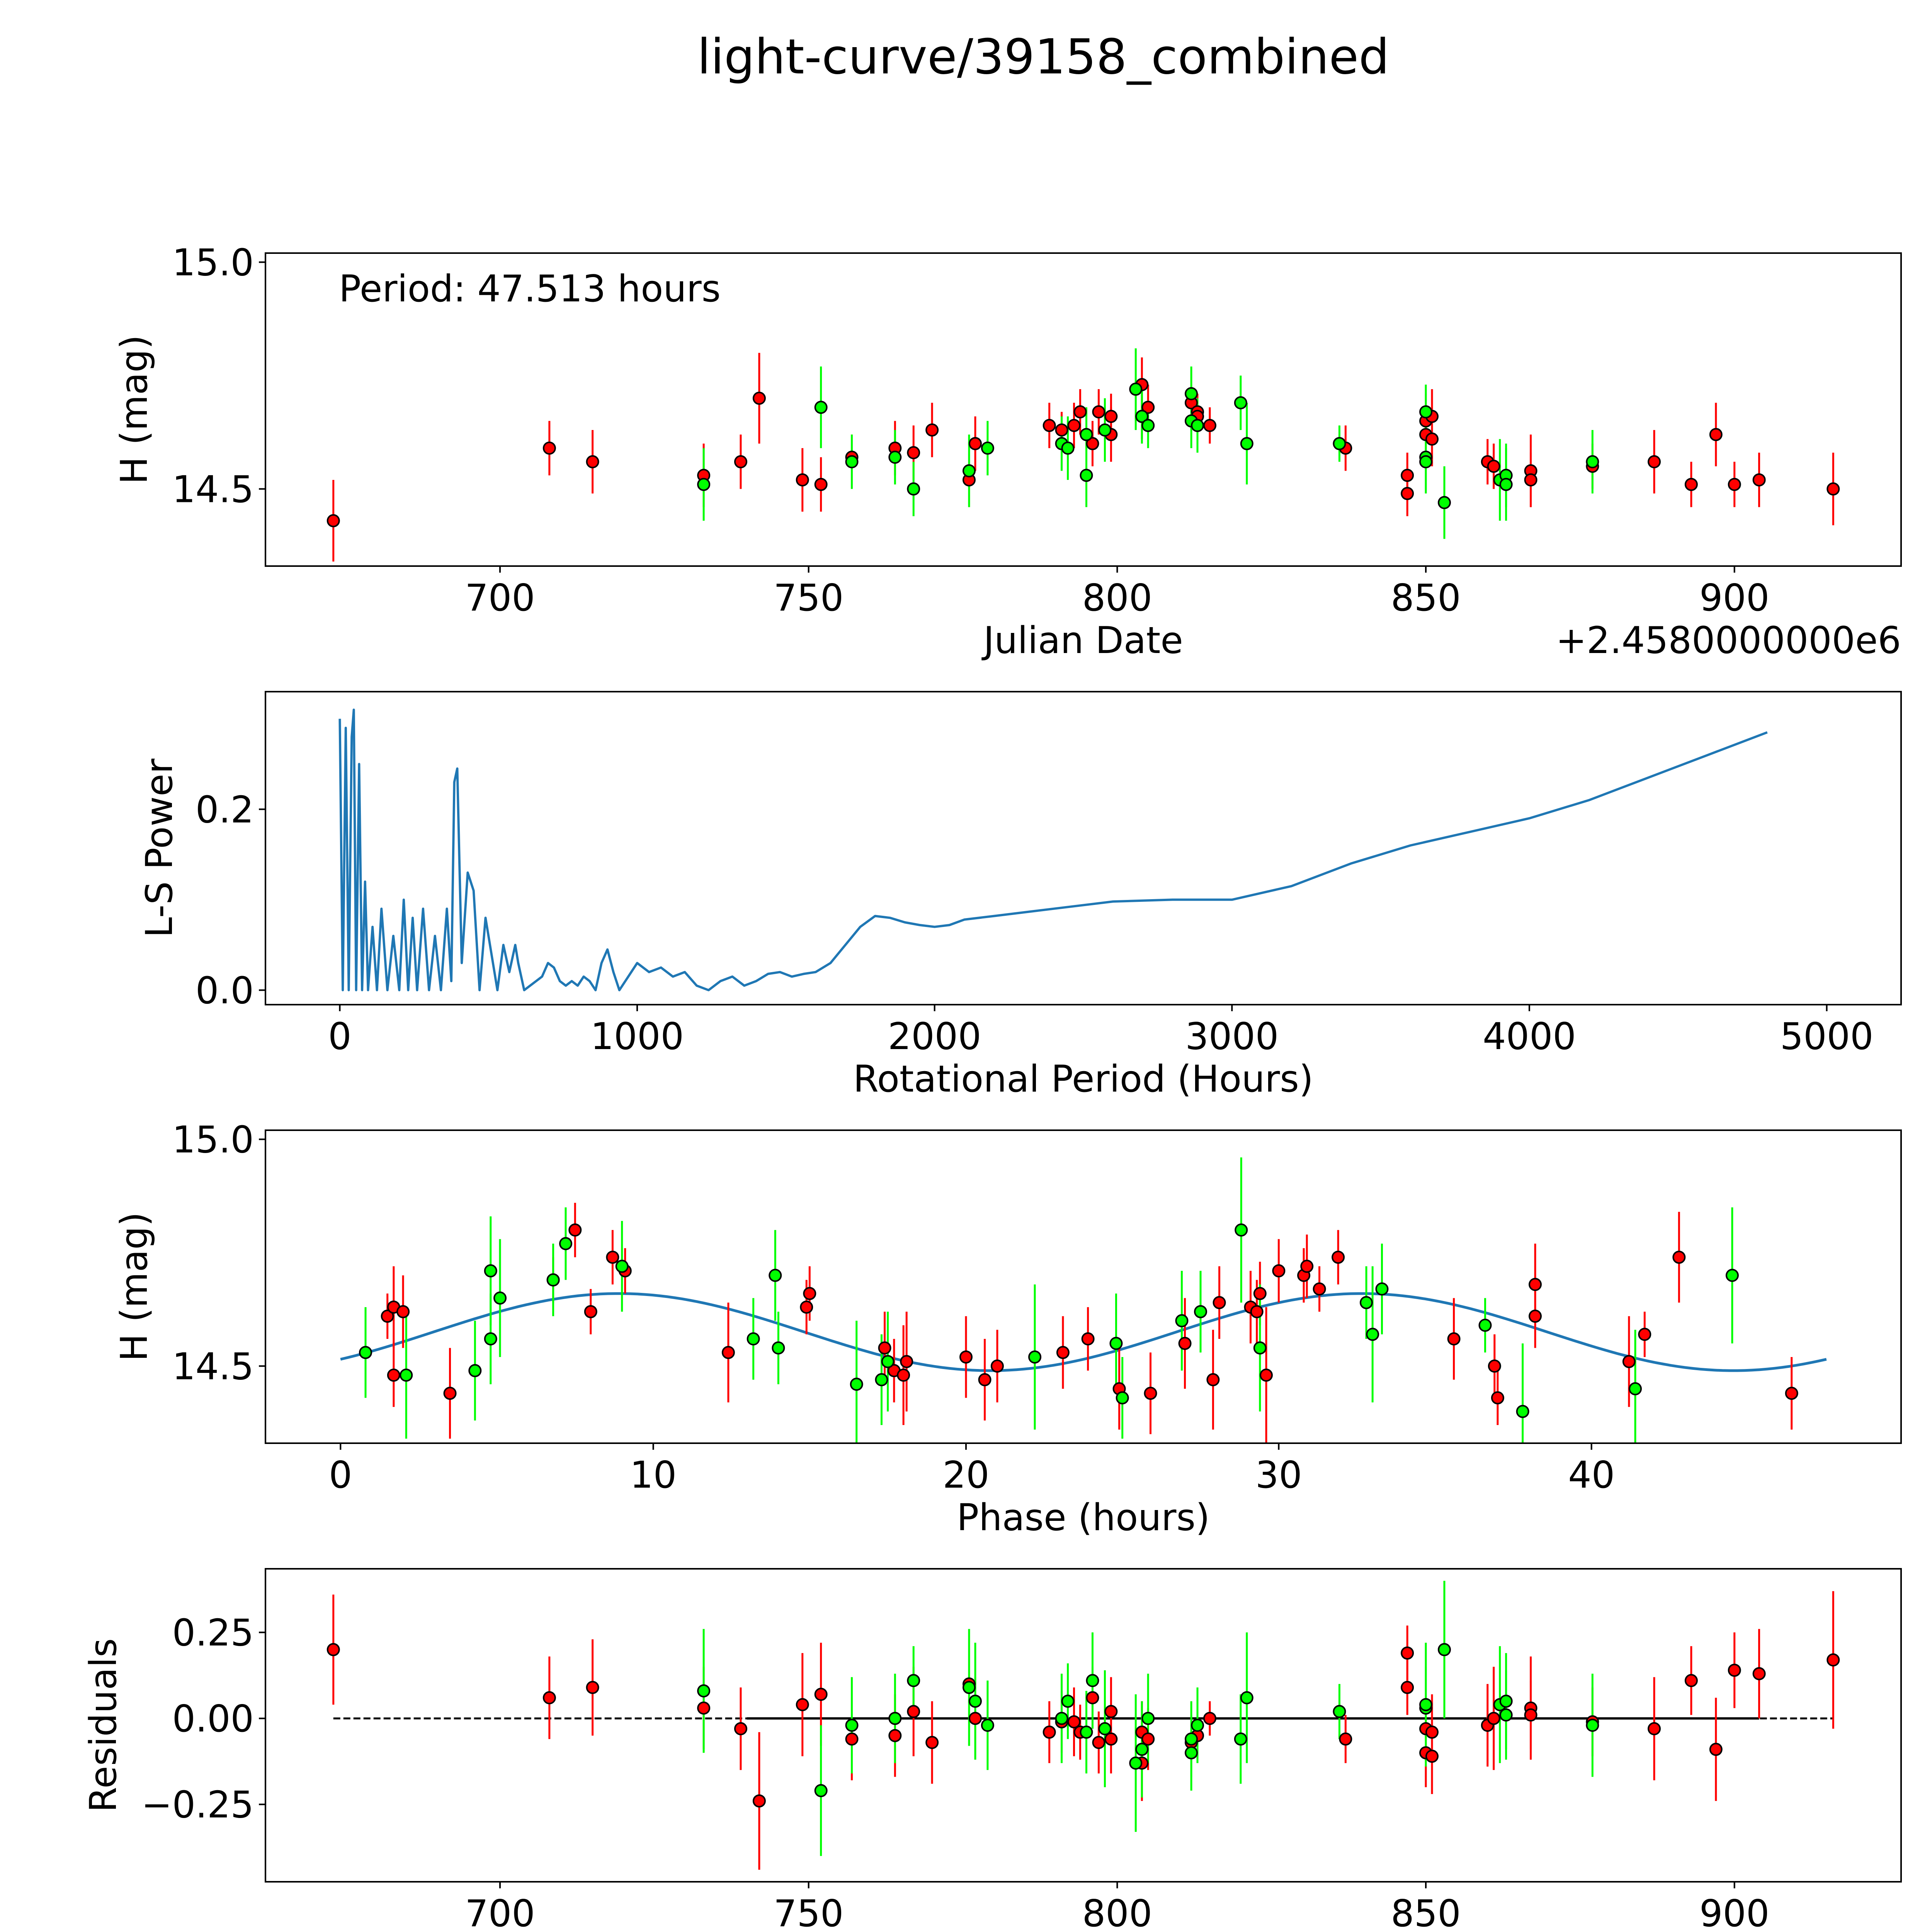 The height and width of the screenshot is (1932, 1932). Describe the element at coordinates (1083, 1079) in the screenshot. I see `x-axis-label: Rotational Period (Hours)` at that location.